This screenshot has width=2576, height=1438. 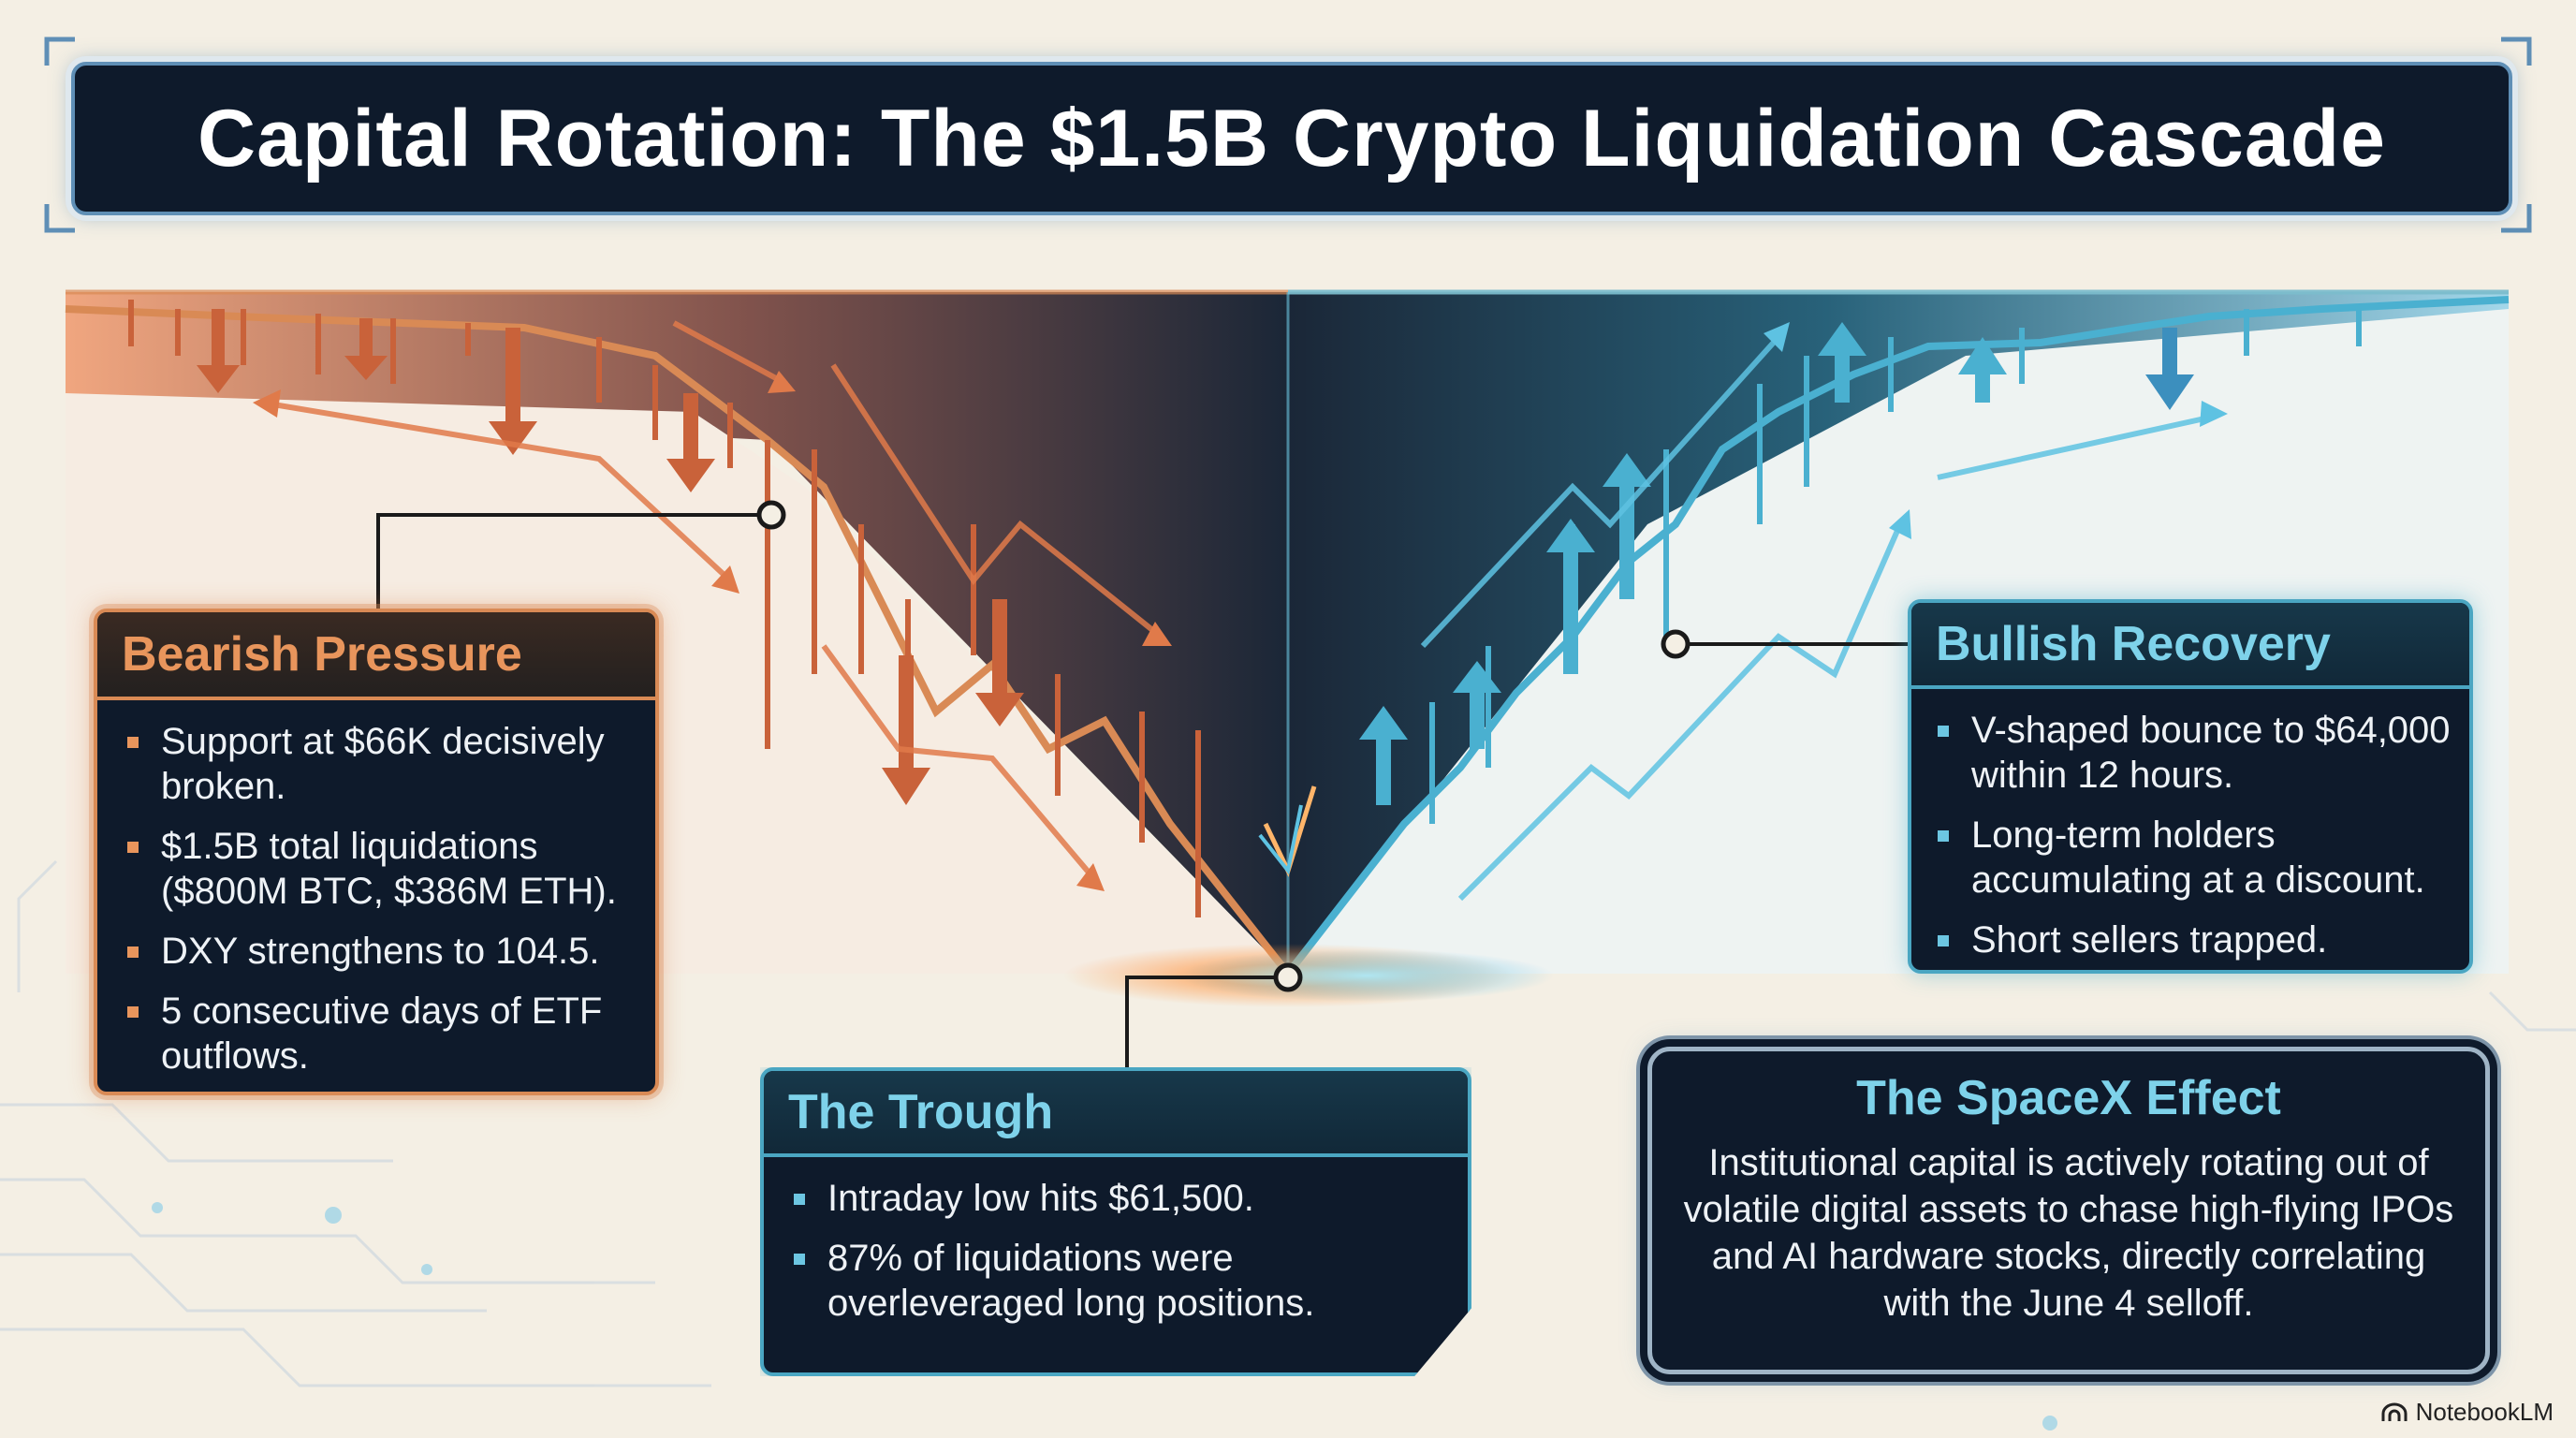 What do you see at coordinates (2068, 1098) in the screenshot?
I see `spacex-heading: The SpaceX Effect` at bounding box center [2068, 1098].